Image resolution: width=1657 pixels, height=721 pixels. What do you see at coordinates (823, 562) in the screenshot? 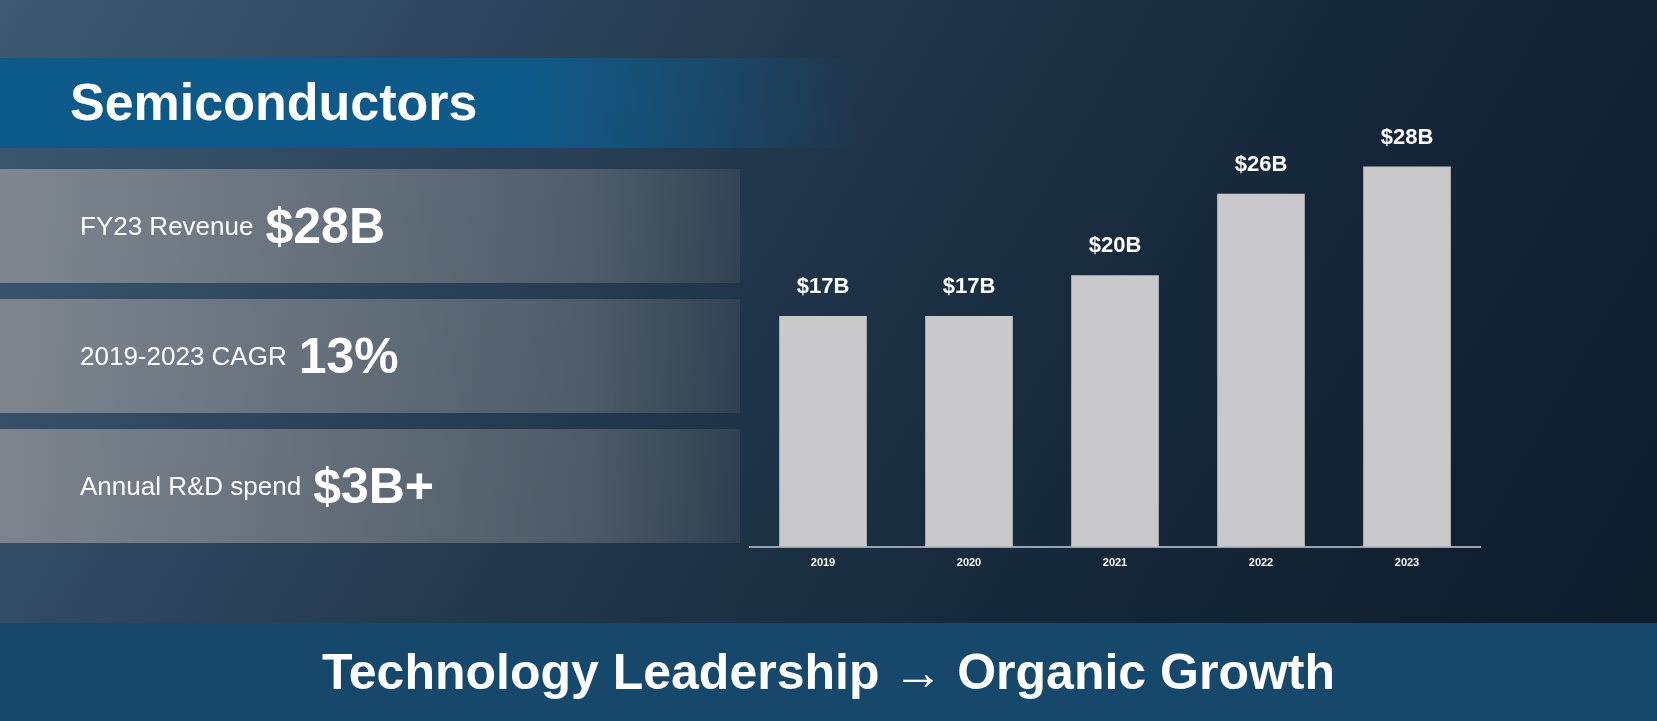
I see `x-tick-label: 2019` at bounding box center [823, 562].